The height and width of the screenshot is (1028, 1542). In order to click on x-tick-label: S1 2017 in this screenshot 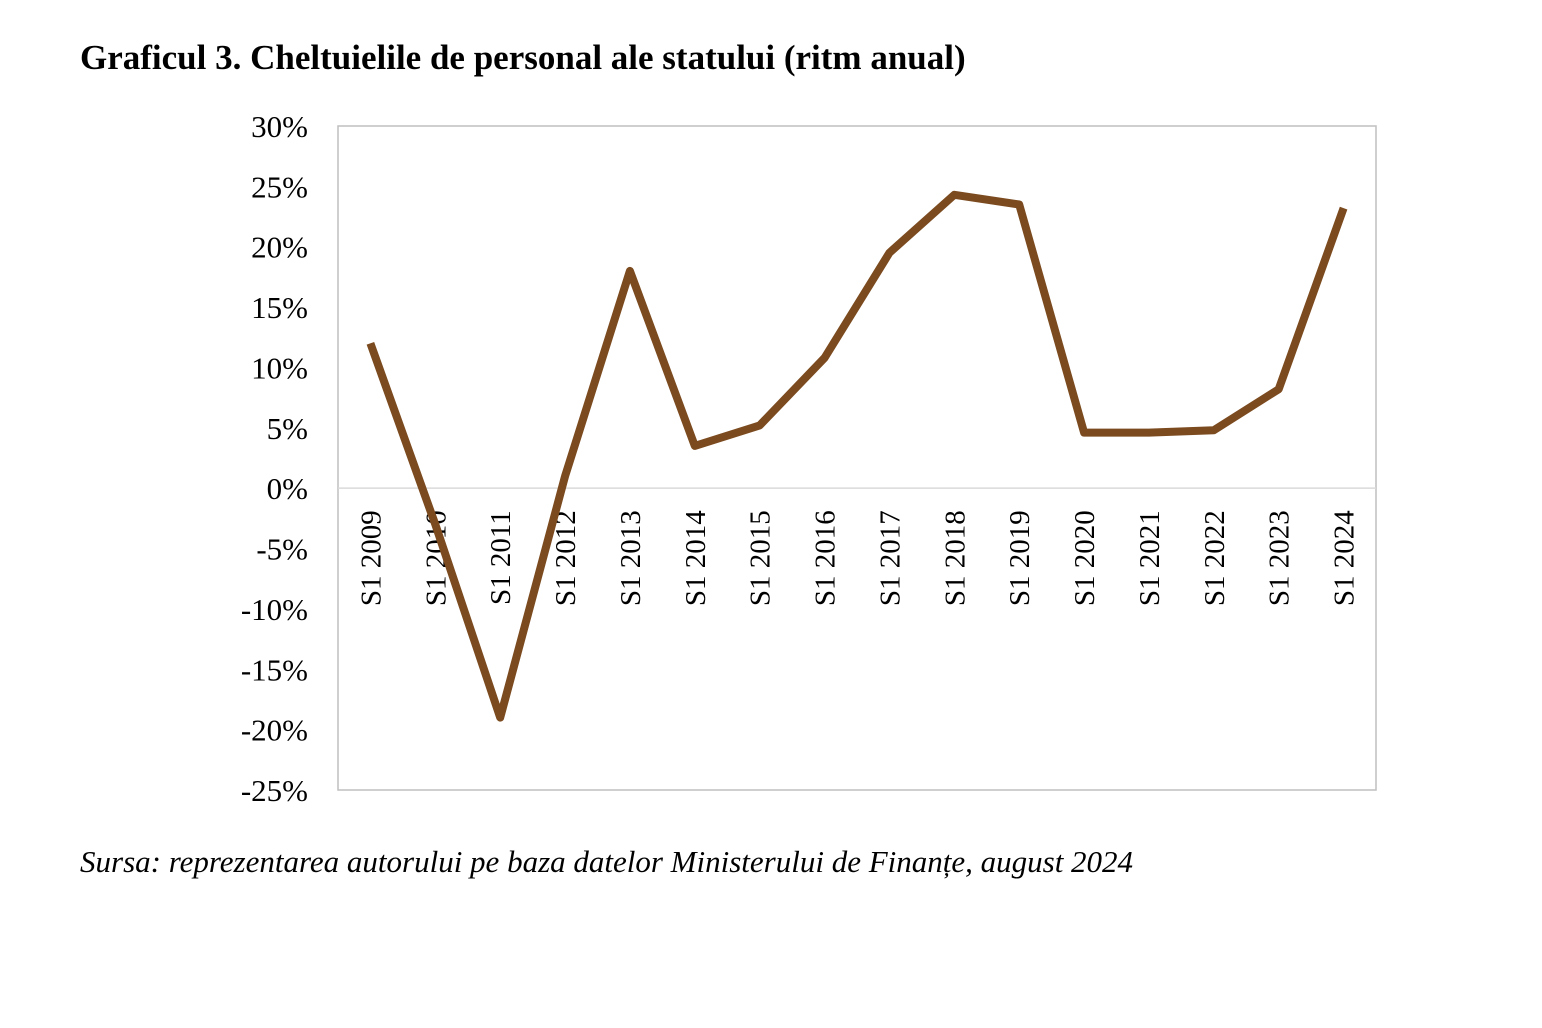, I will do `click(890, 558)`.